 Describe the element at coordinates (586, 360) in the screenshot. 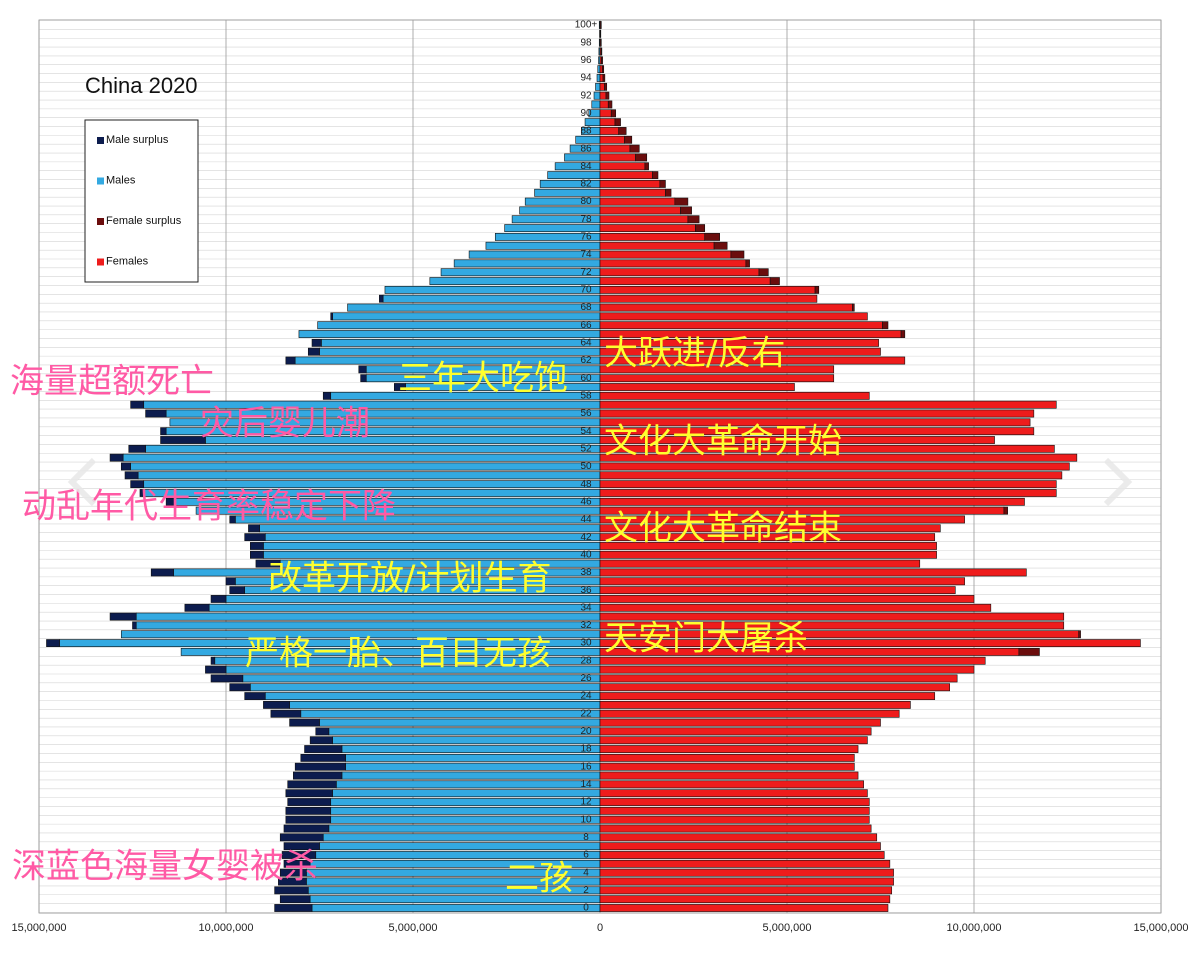

I see `age-label: 62` at that location.